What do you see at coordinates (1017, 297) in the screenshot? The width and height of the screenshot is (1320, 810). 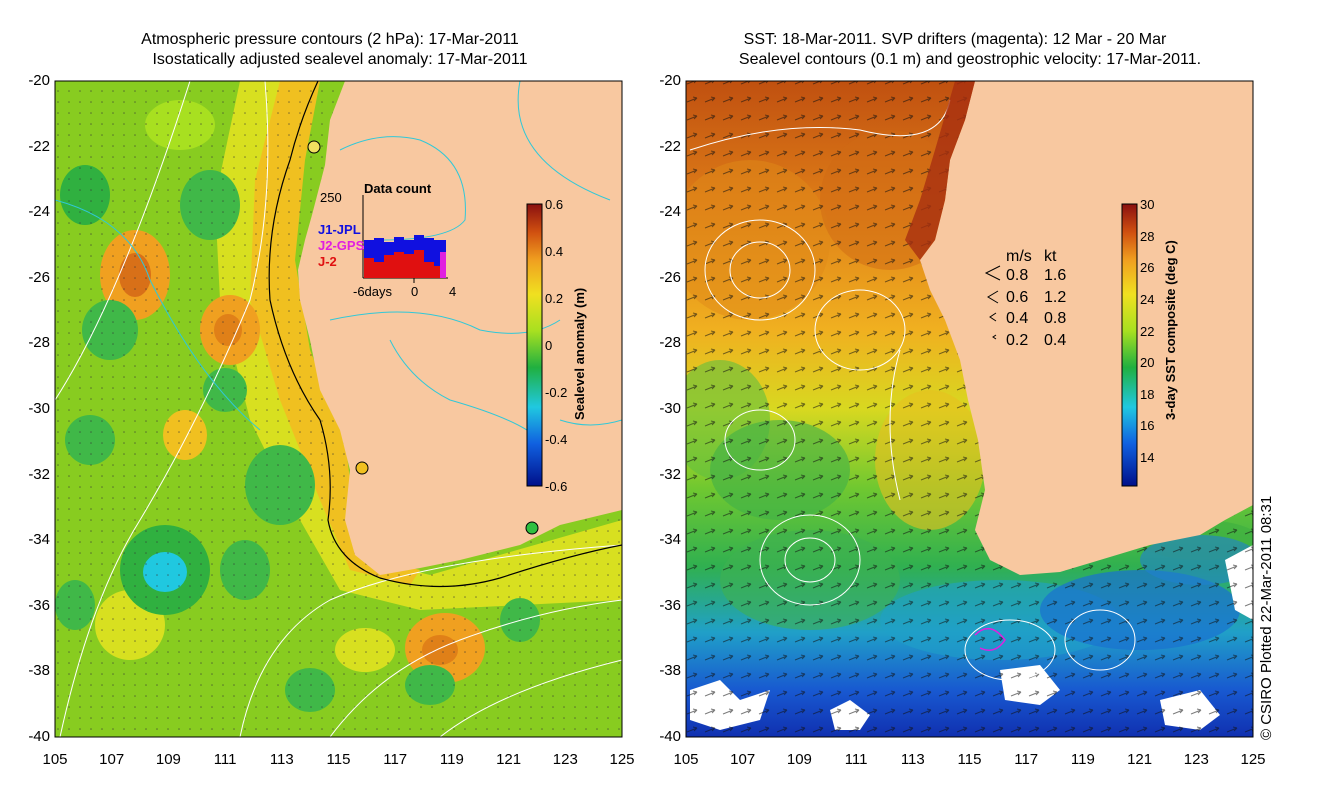 I see `velocity-key-ms-1: 0.6` at bounding box center [1017, 297].